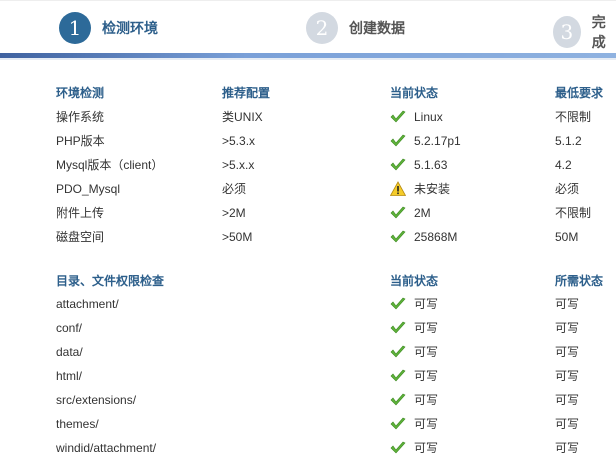  What do you see at coordinates (402, 189) in the screenshot?
I see `warning-icon` at bounding box center [402, 189].